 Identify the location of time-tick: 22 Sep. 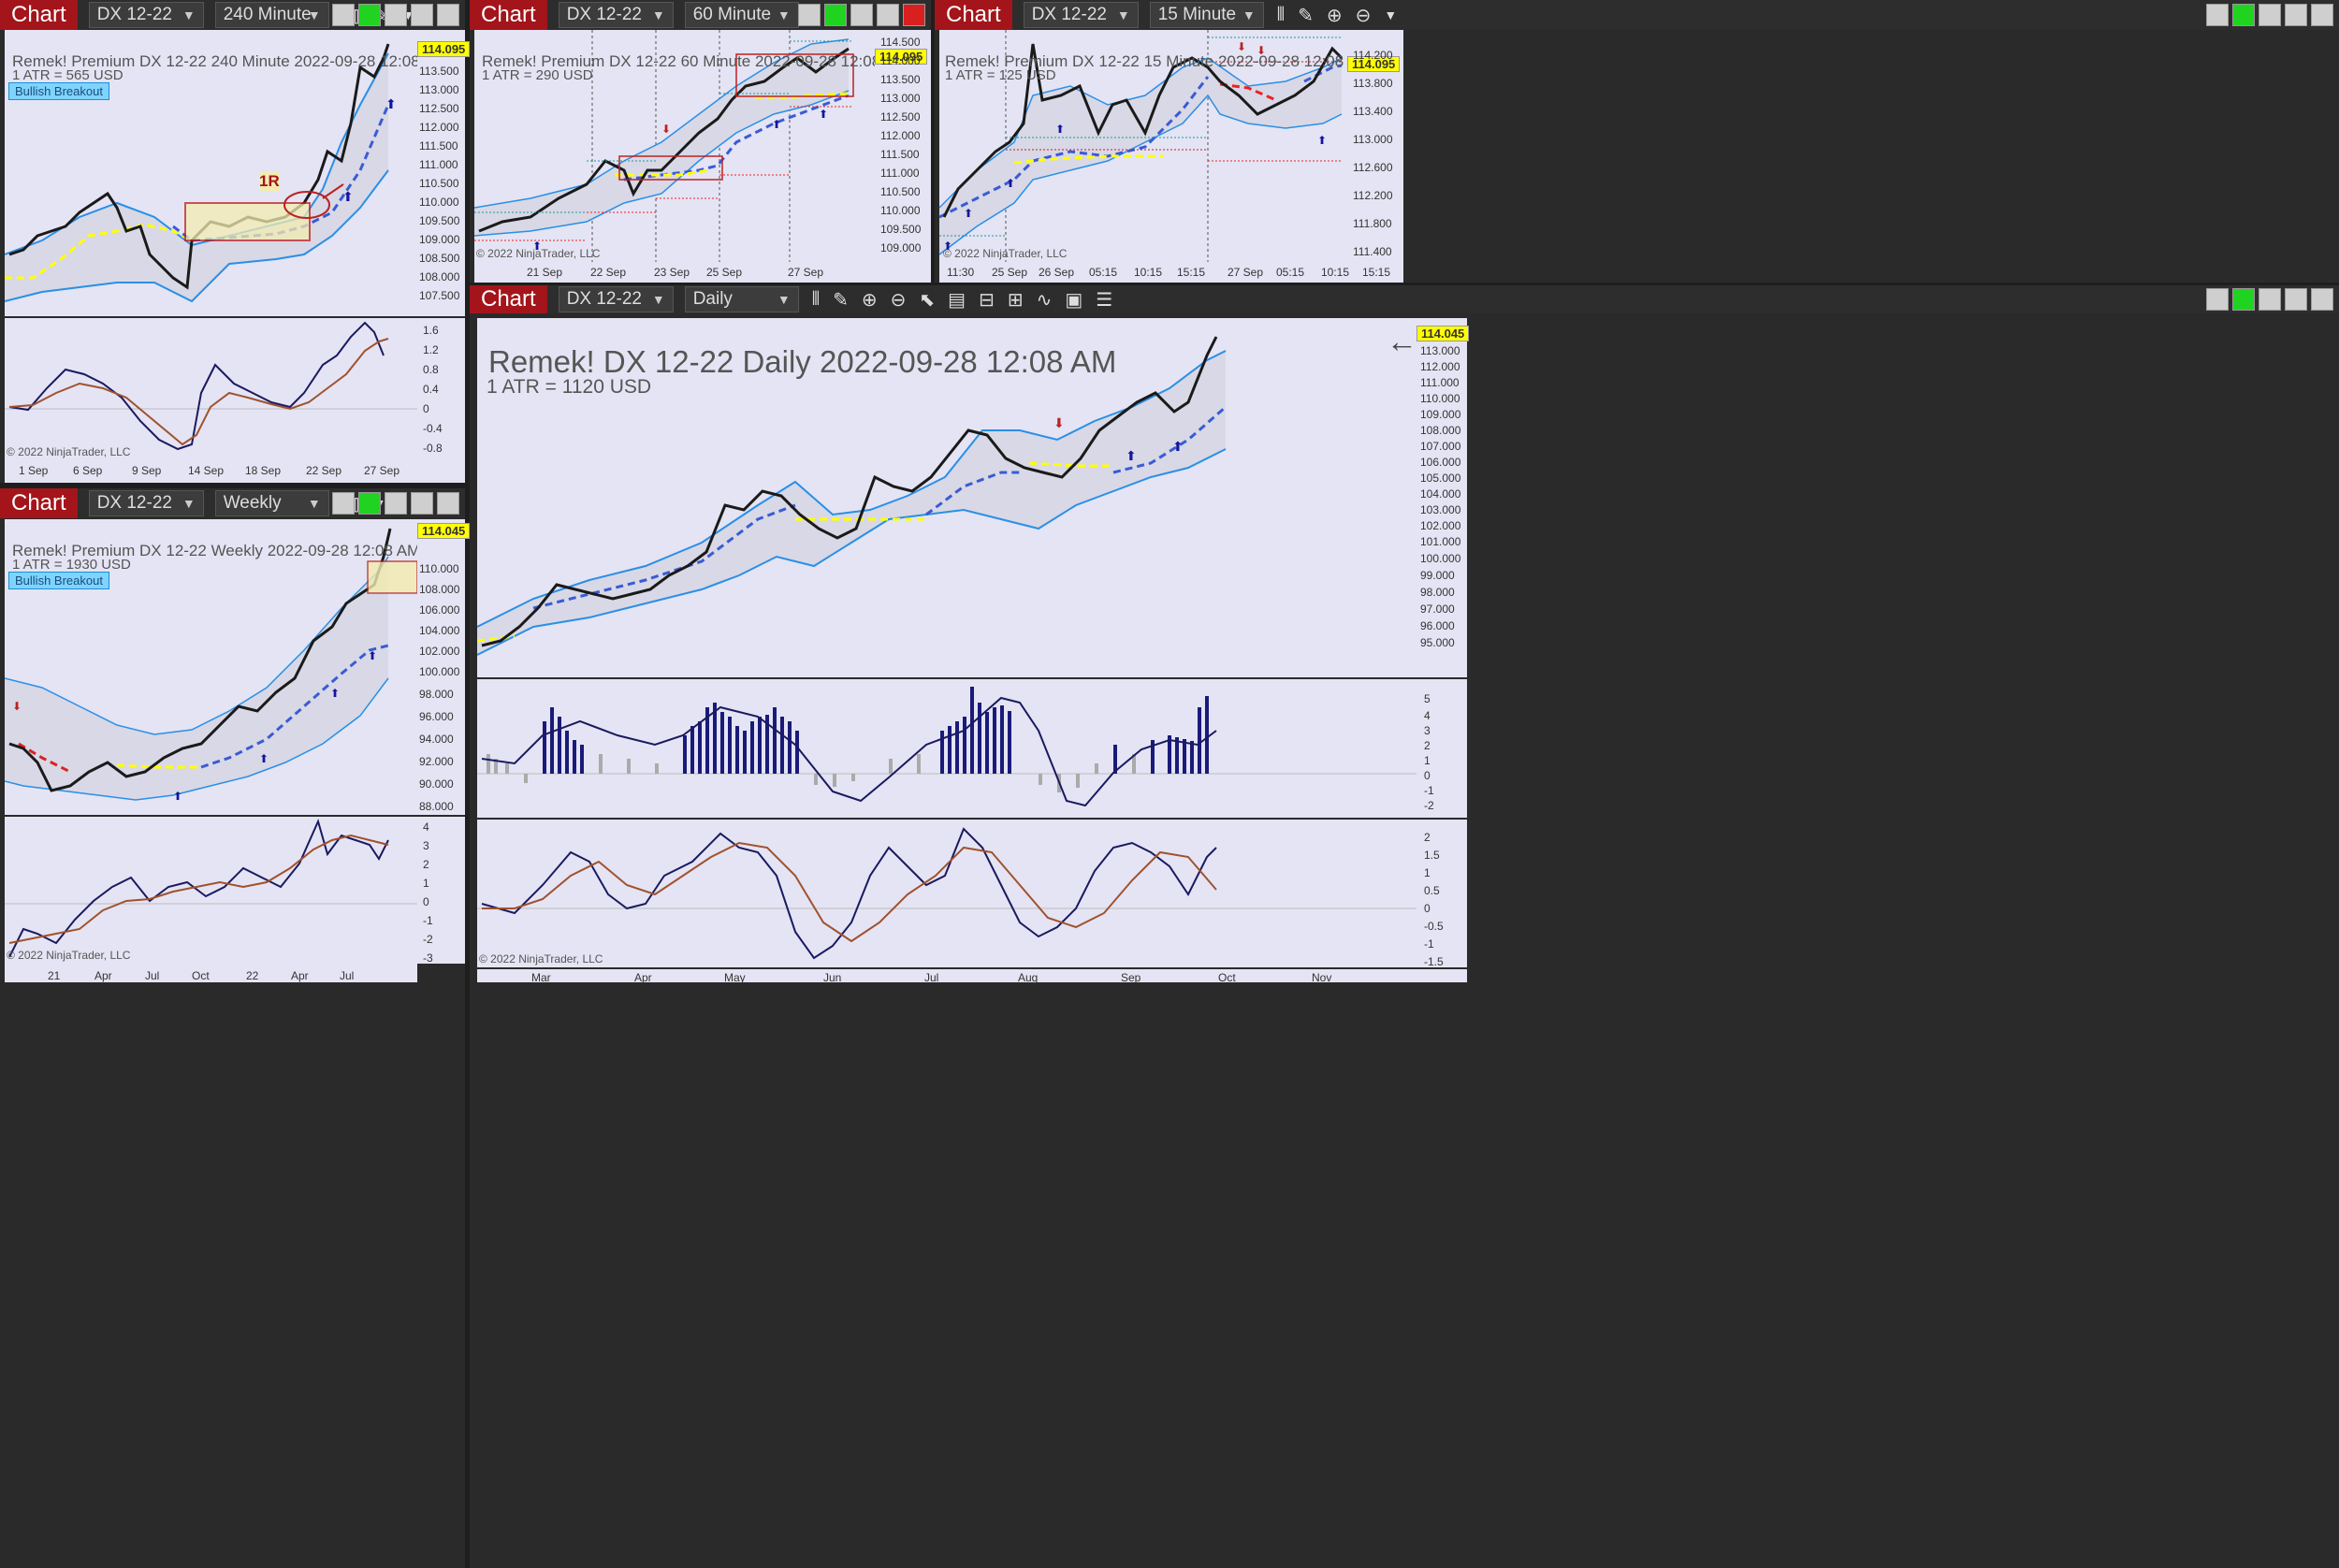
(324, 471).